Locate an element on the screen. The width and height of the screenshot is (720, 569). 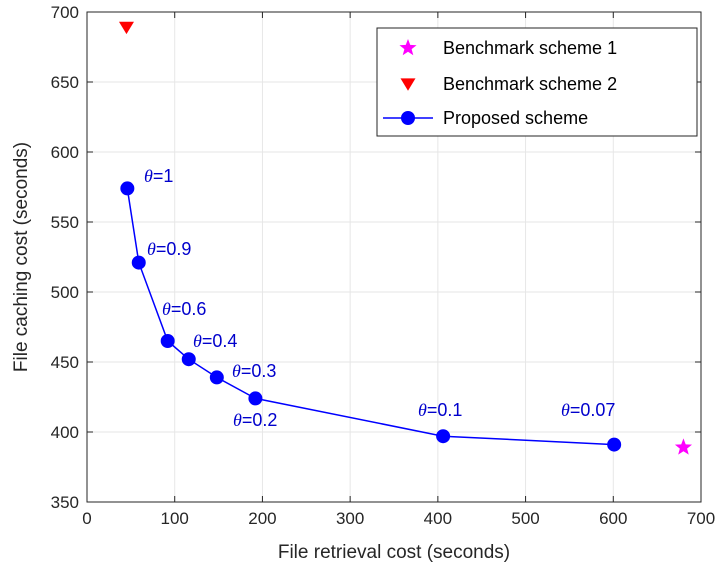
point-annotation: θ=0.9 is located at coordinates (169, 249).